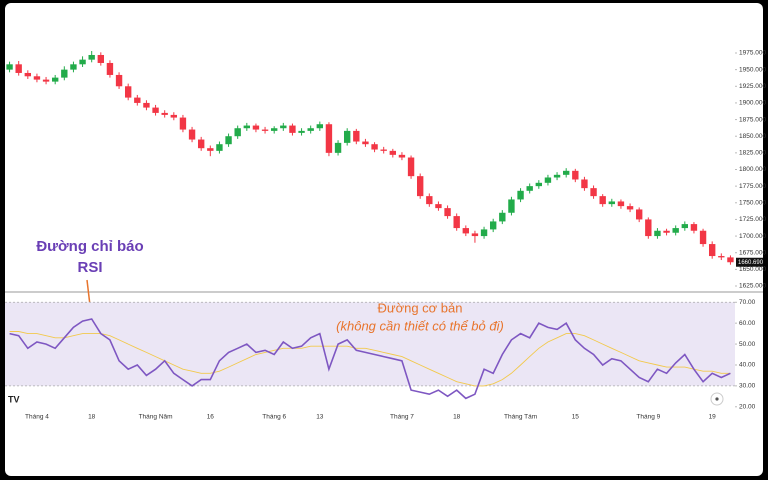 Image resolution: width=768 pixels, height=480 pixels. Describe the element at coordinates (752, 103) in the screenshot. I see `y-tick-label: 1900.000` at that location.